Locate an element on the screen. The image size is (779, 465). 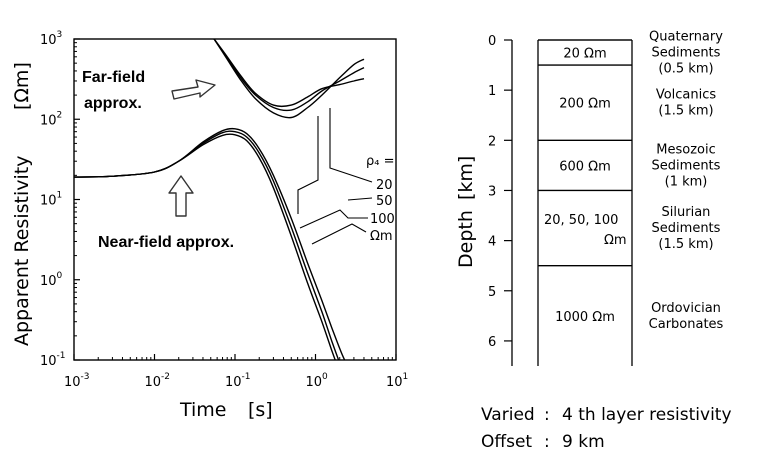
y-axis-unit: [Ωm] is located at coordinates (22, 86).